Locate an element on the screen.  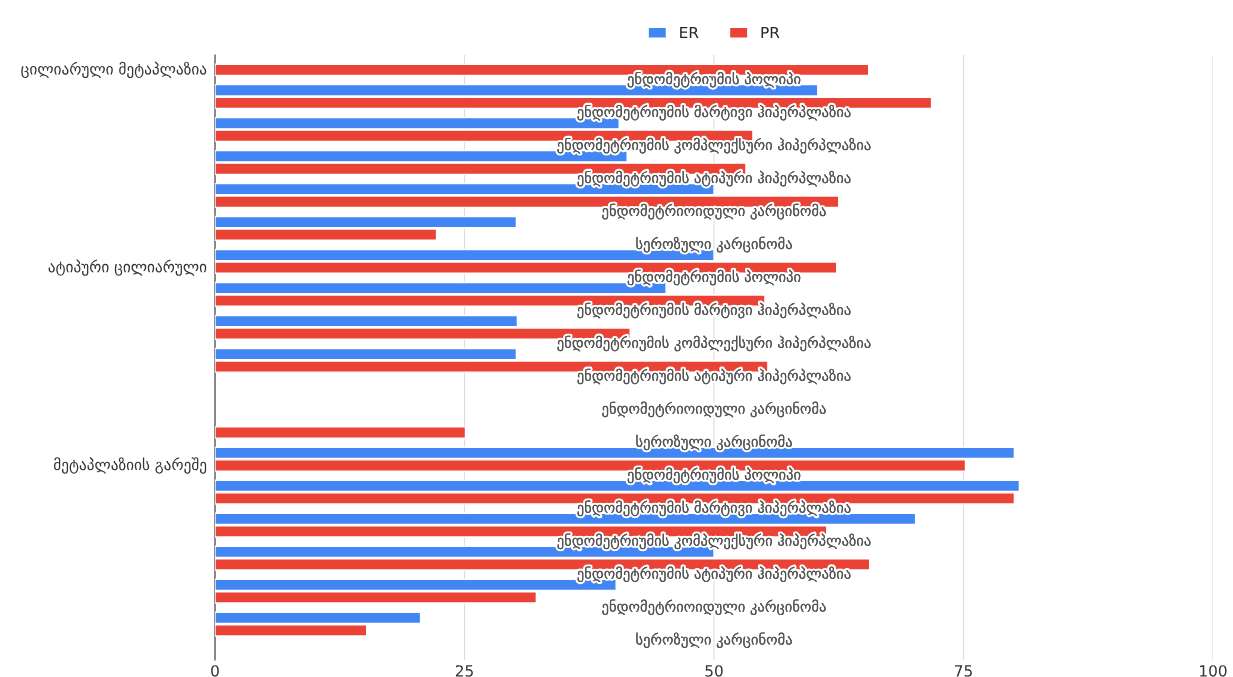
text: ცილიარული მეტაპლაზია is located at coordinates (114, 70).